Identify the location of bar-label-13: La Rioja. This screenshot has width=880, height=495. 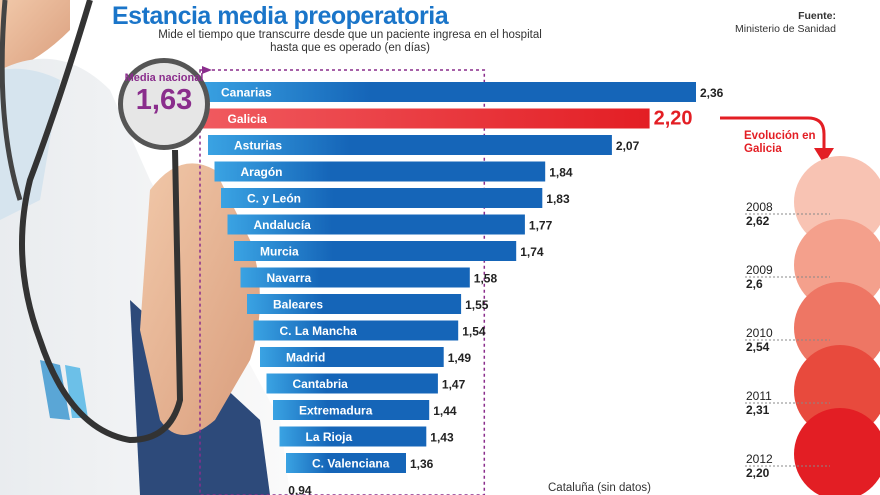
(329, 437).